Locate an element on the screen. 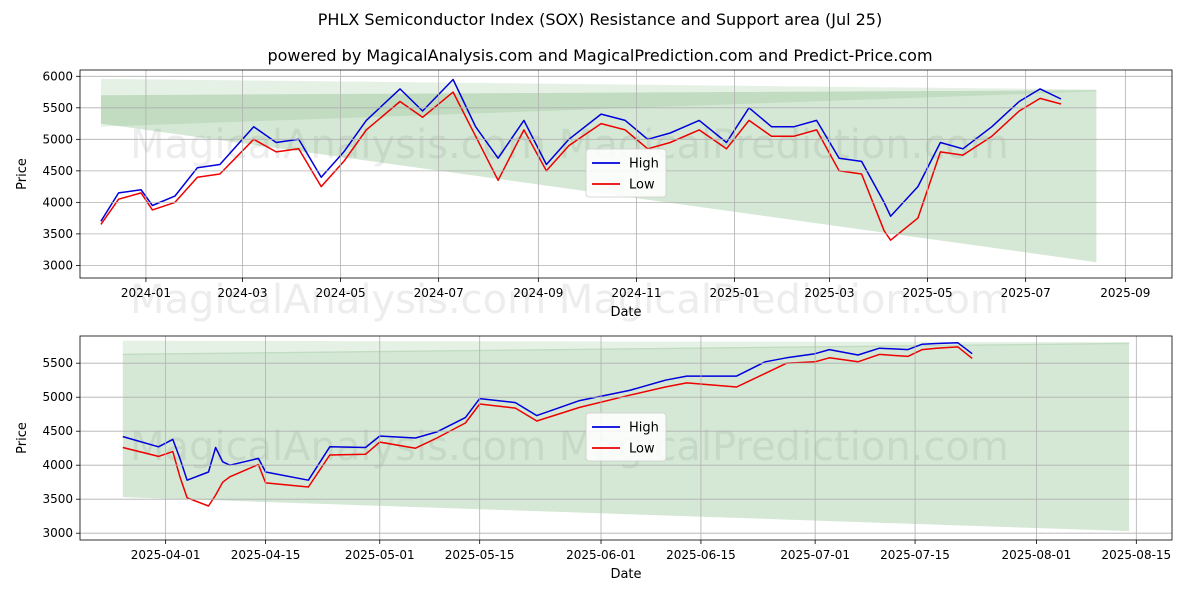 Image resolution: width=1200 pixels, height=600 pixels. top-y-tick-label: 4000 is located at coordinates (57, 202).